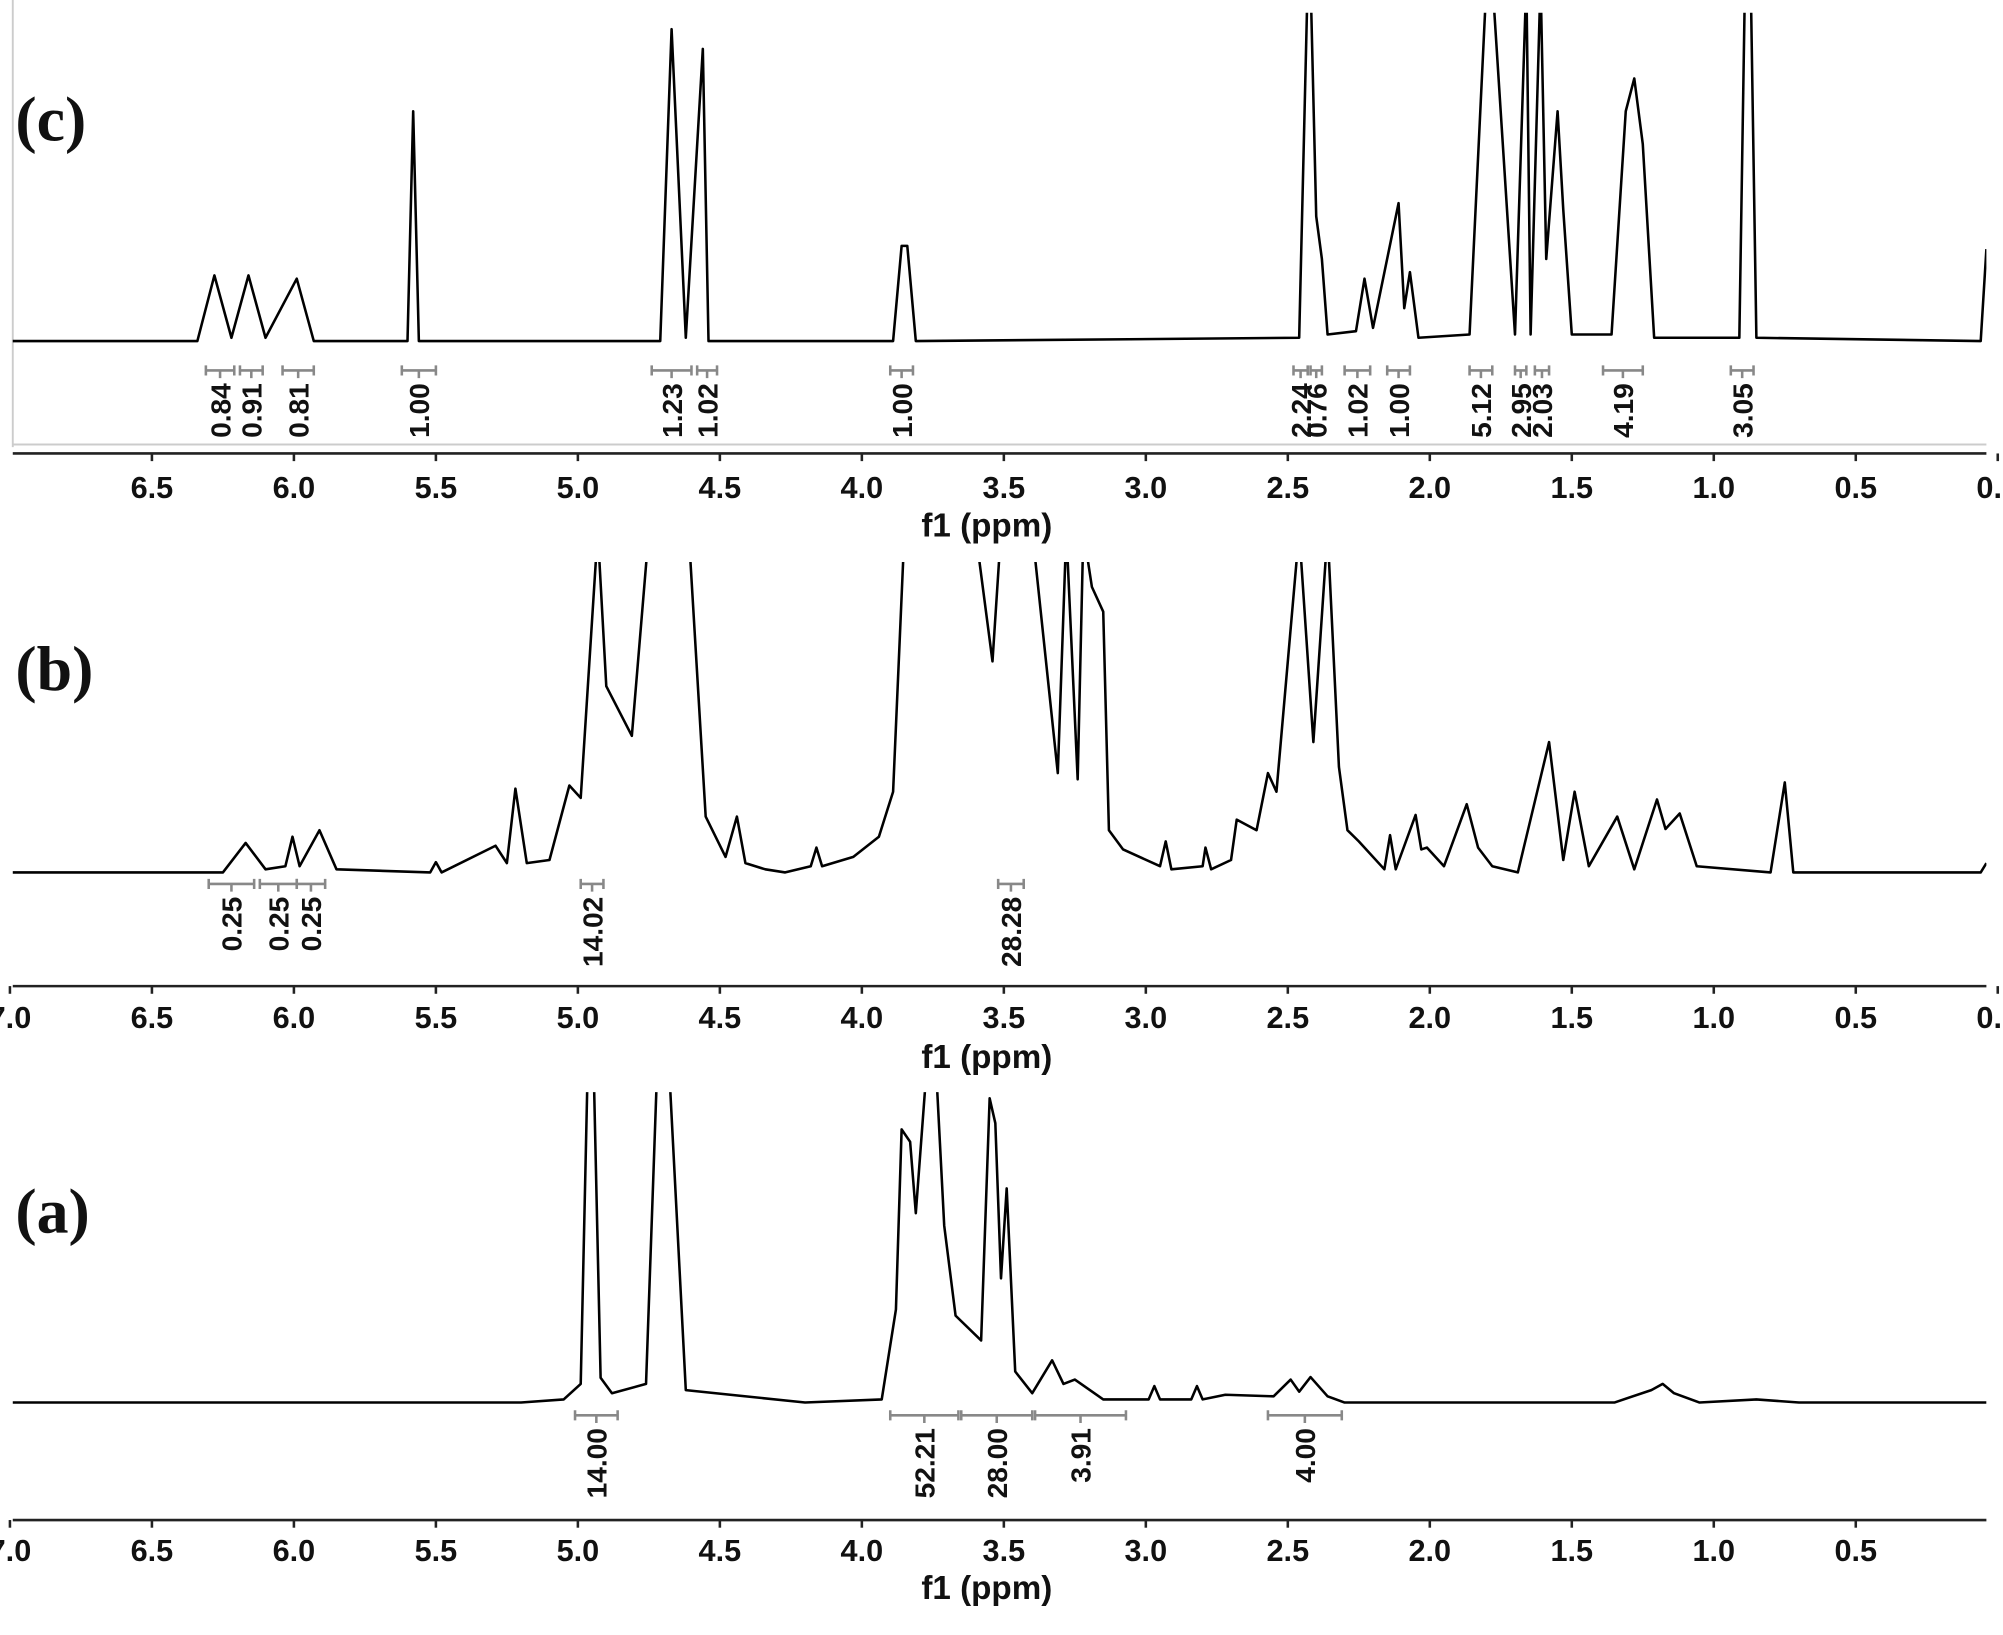  I want to click on integral-label: 52.21, so click(925, 1463).